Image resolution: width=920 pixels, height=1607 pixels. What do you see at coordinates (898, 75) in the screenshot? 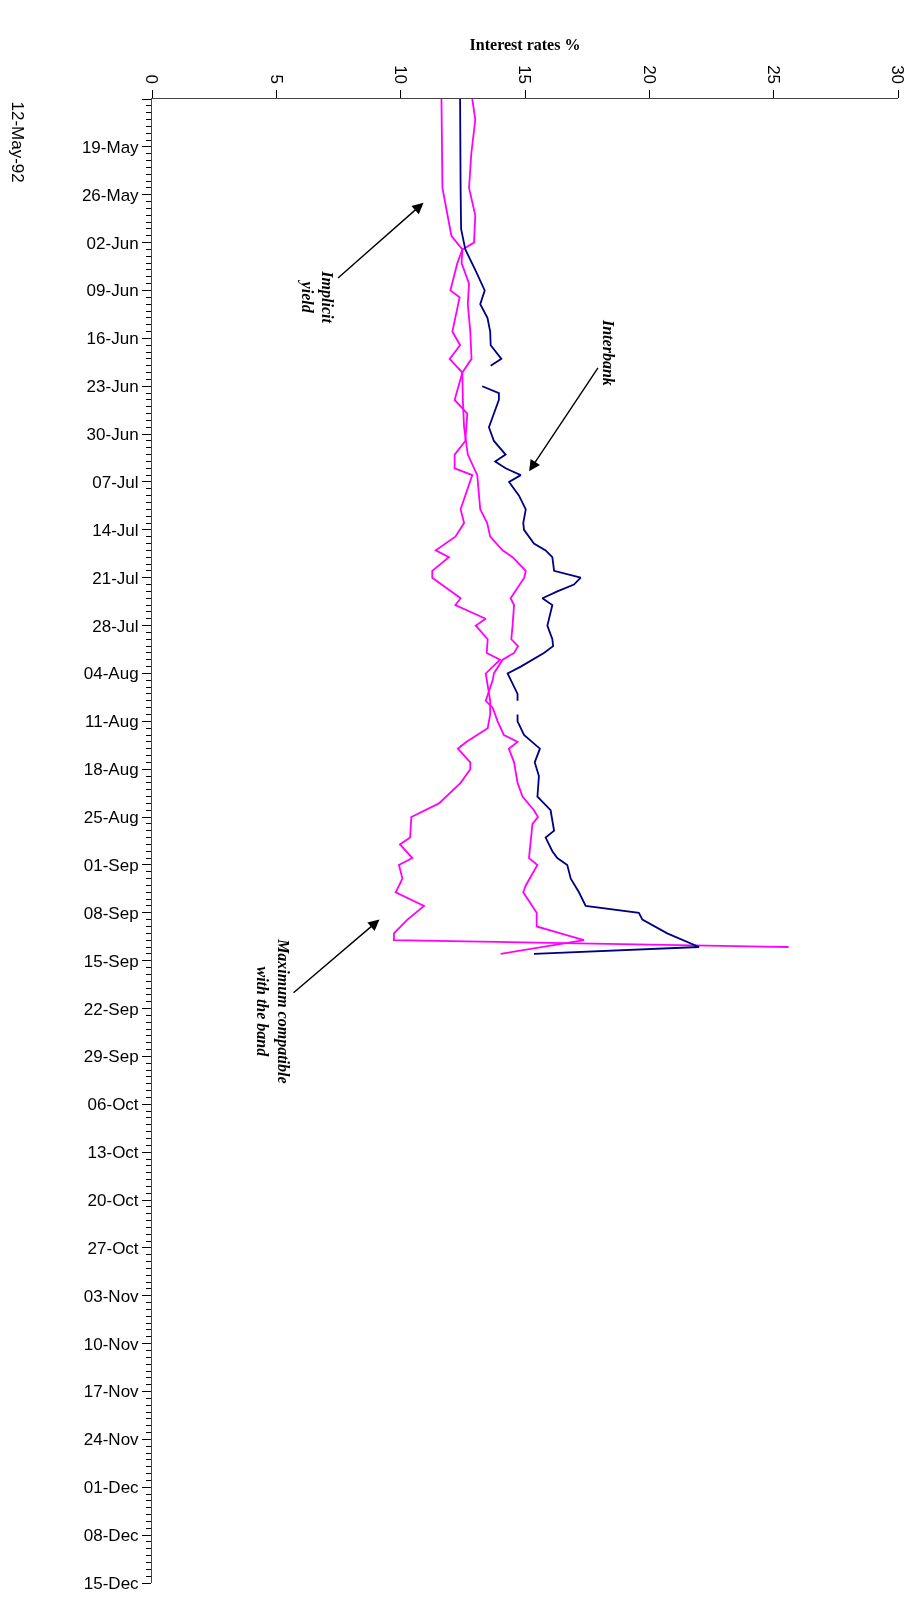
I see `x-tick-label: 30` at bounding box center [898, 75].